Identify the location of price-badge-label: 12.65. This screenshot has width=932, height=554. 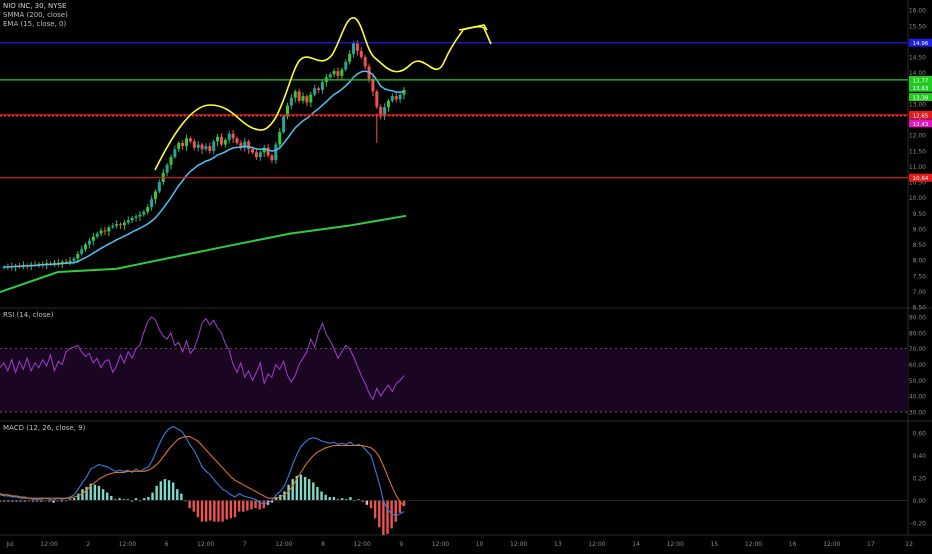
(921, 116).